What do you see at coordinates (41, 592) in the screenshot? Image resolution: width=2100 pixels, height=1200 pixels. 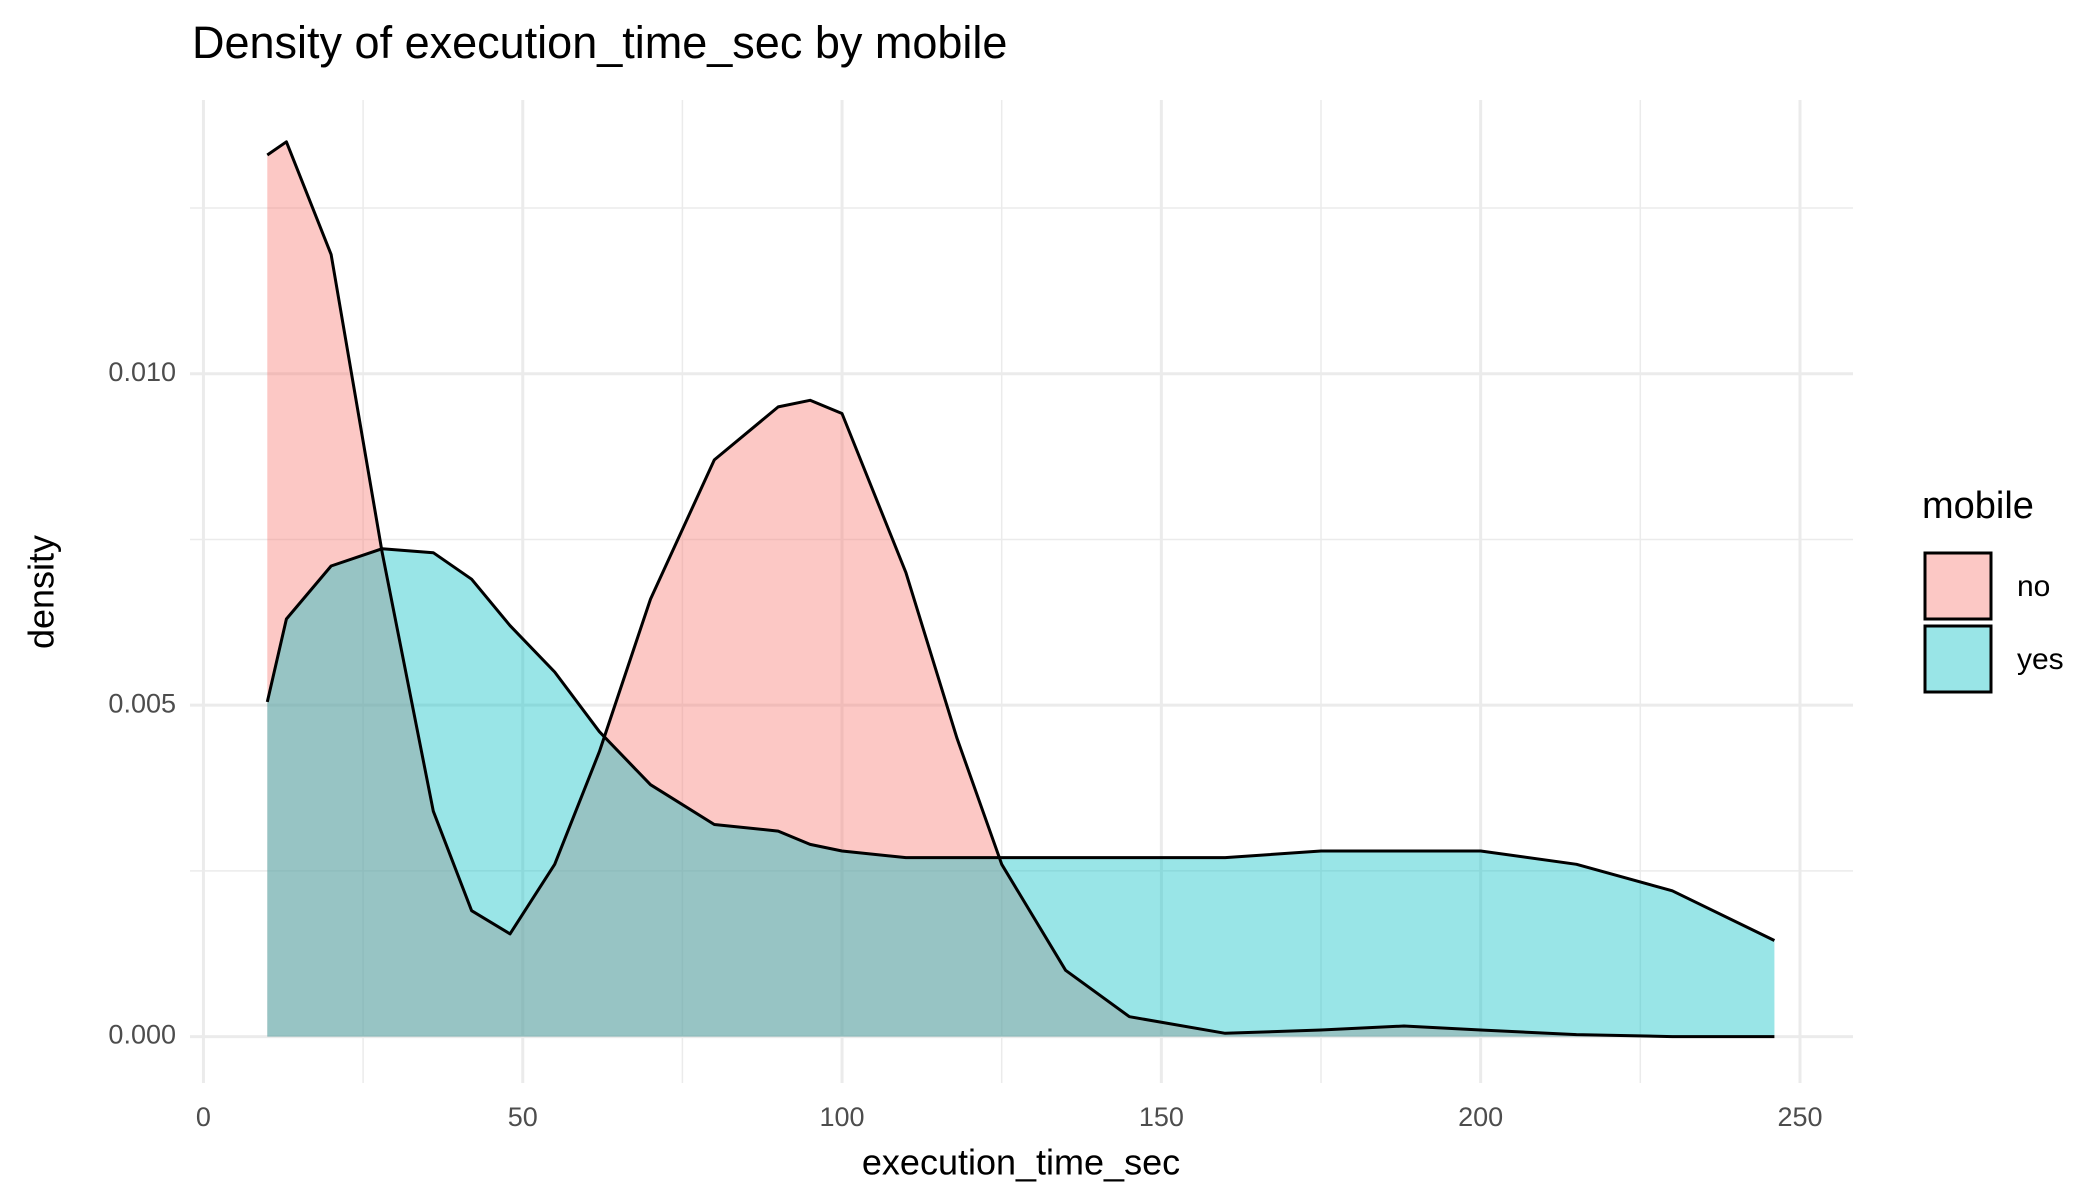 I see `y-axis-title: density` at bounding box center [41, 592].